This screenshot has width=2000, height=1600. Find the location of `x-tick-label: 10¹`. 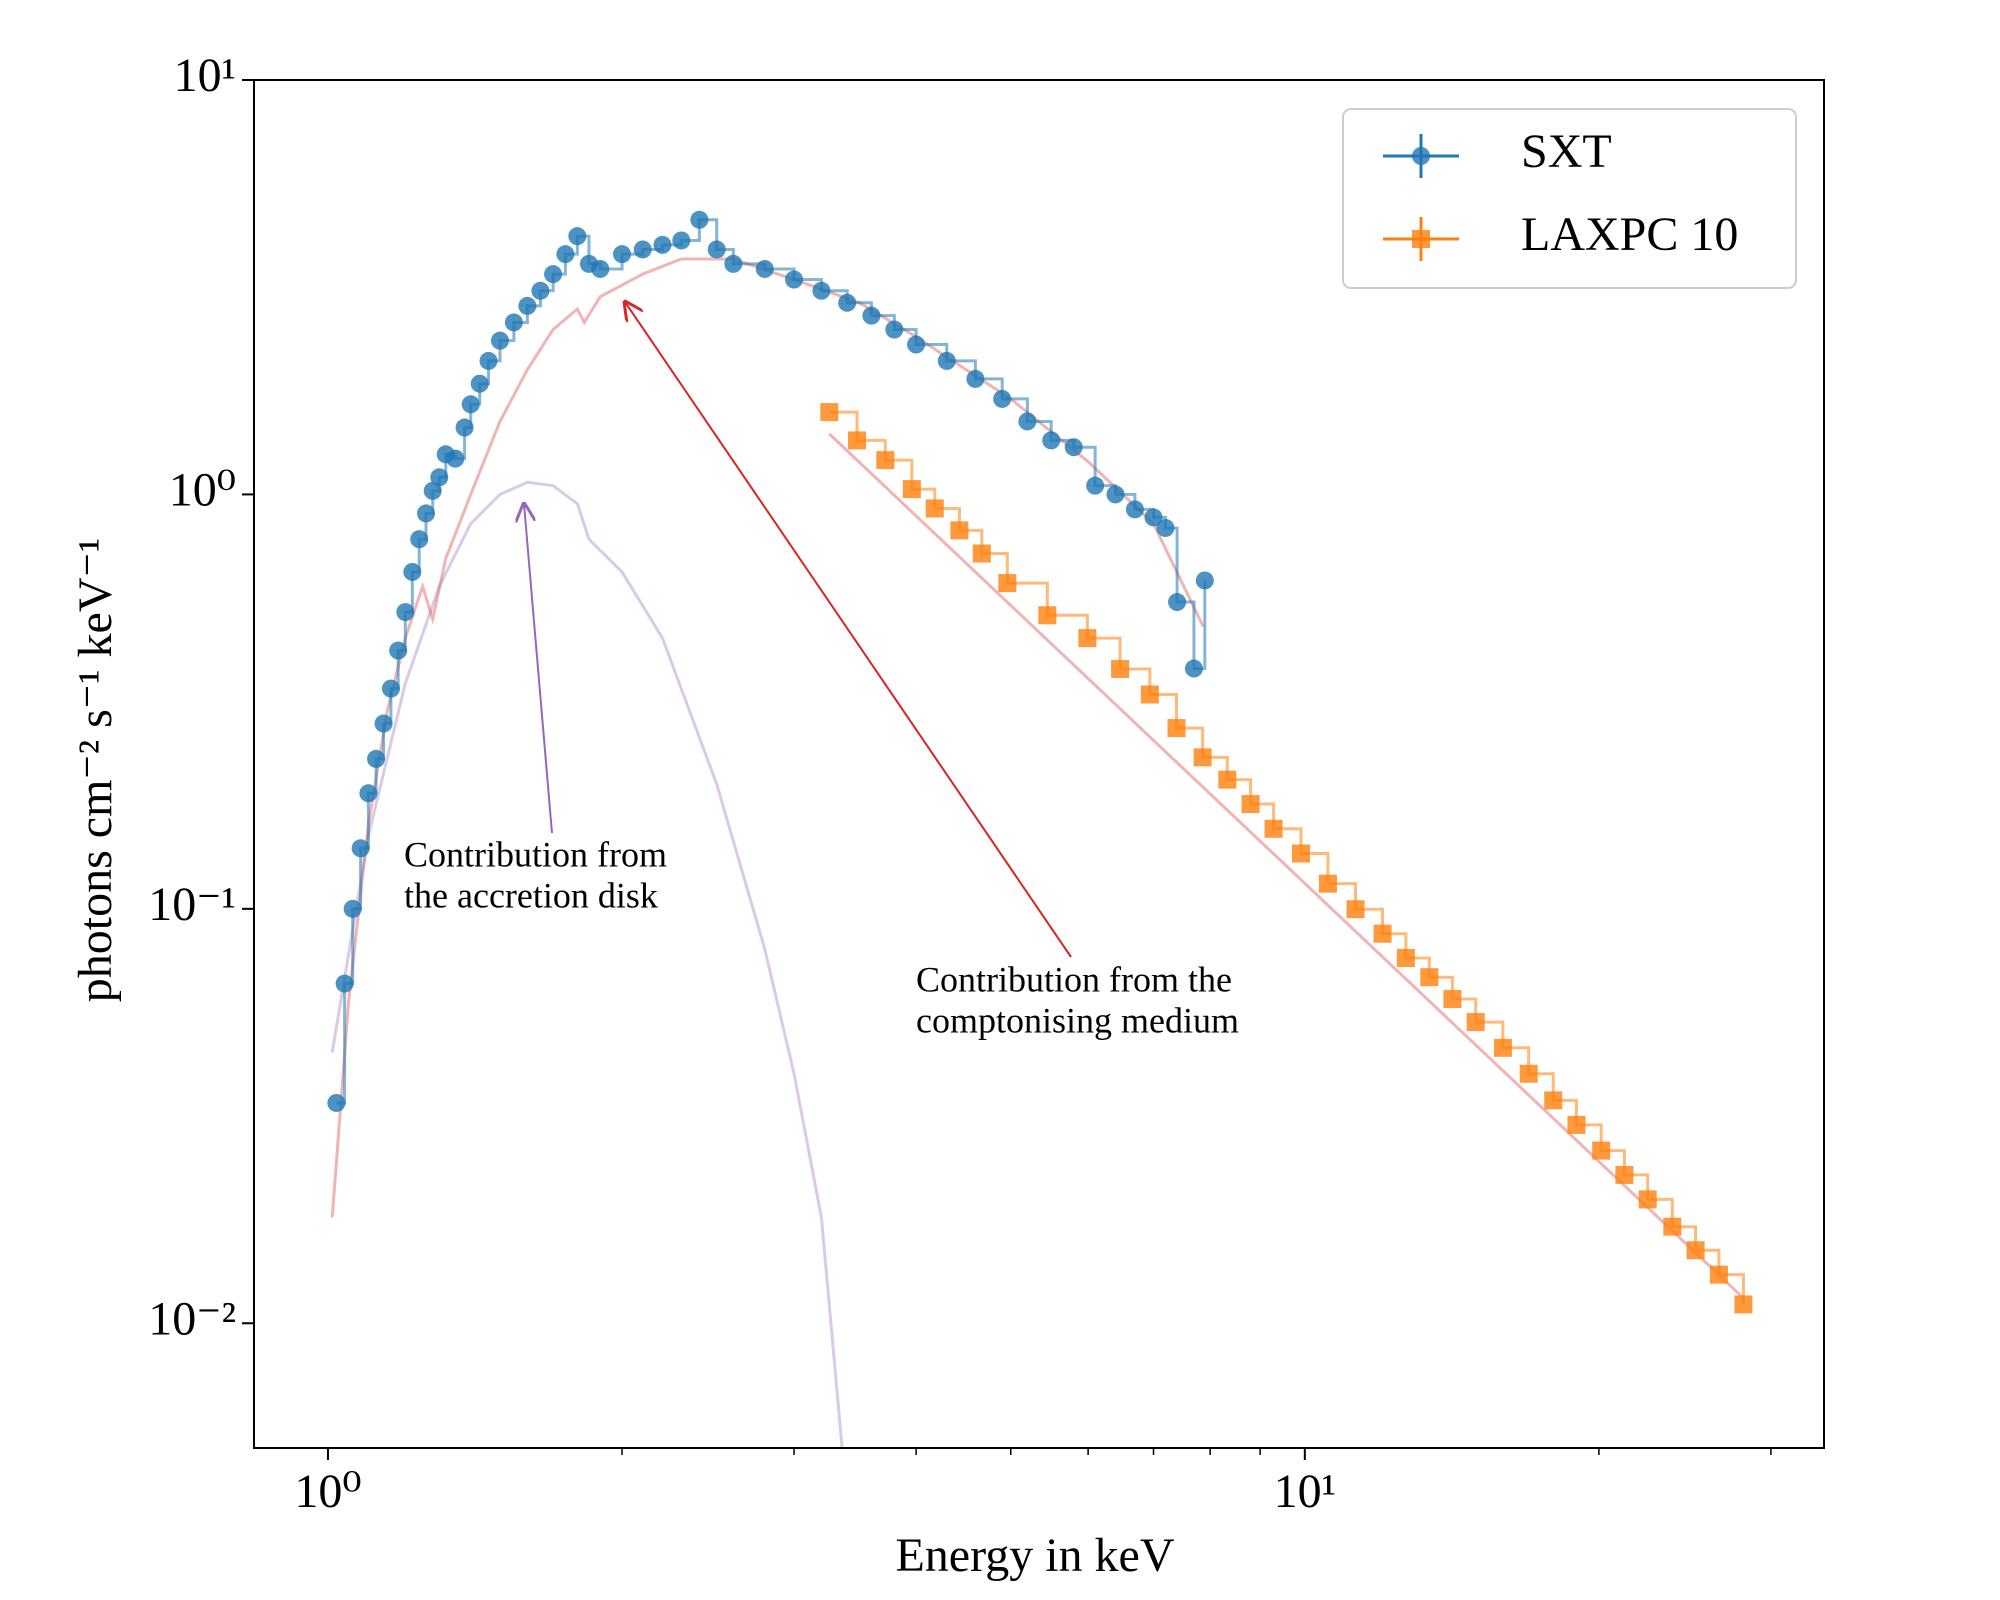

x-tick-label: 10¹ is located at coordinates (1305, 1491).